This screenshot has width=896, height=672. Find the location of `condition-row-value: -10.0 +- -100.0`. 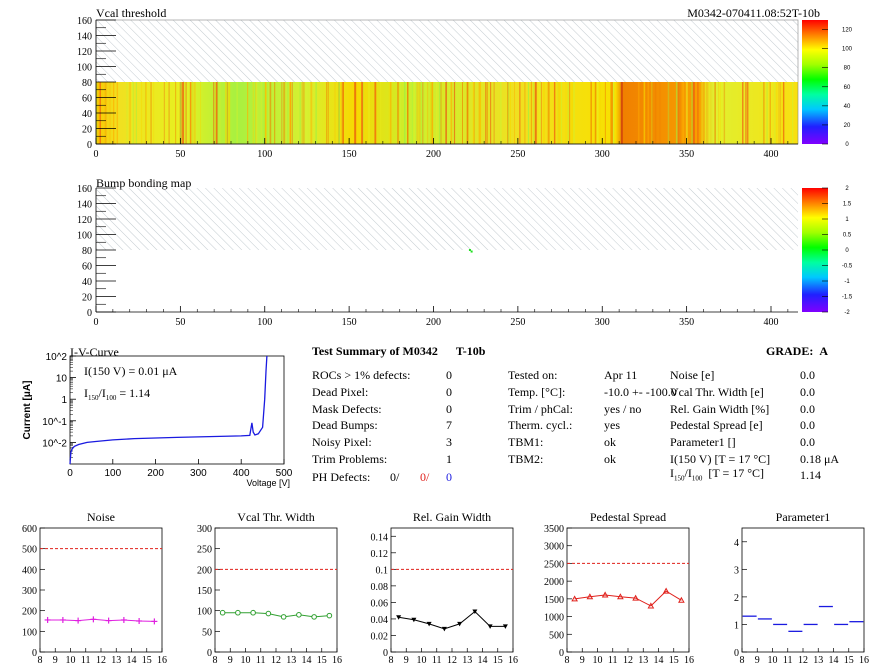

condition-row-value: -10.0 +- -100.0 is located at coordinates (640, 391).